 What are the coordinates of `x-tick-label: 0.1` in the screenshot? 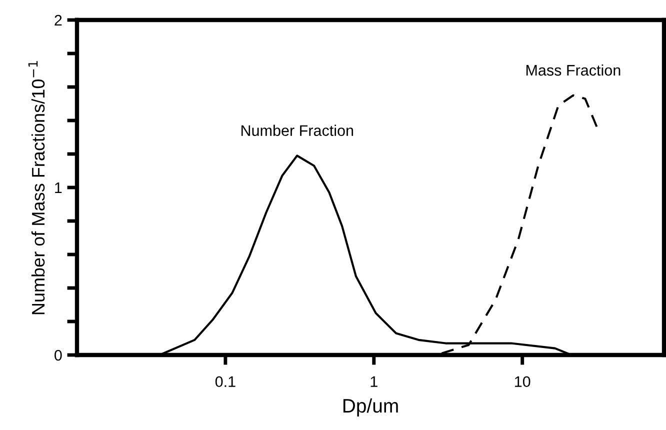 It's located at (225, 382).